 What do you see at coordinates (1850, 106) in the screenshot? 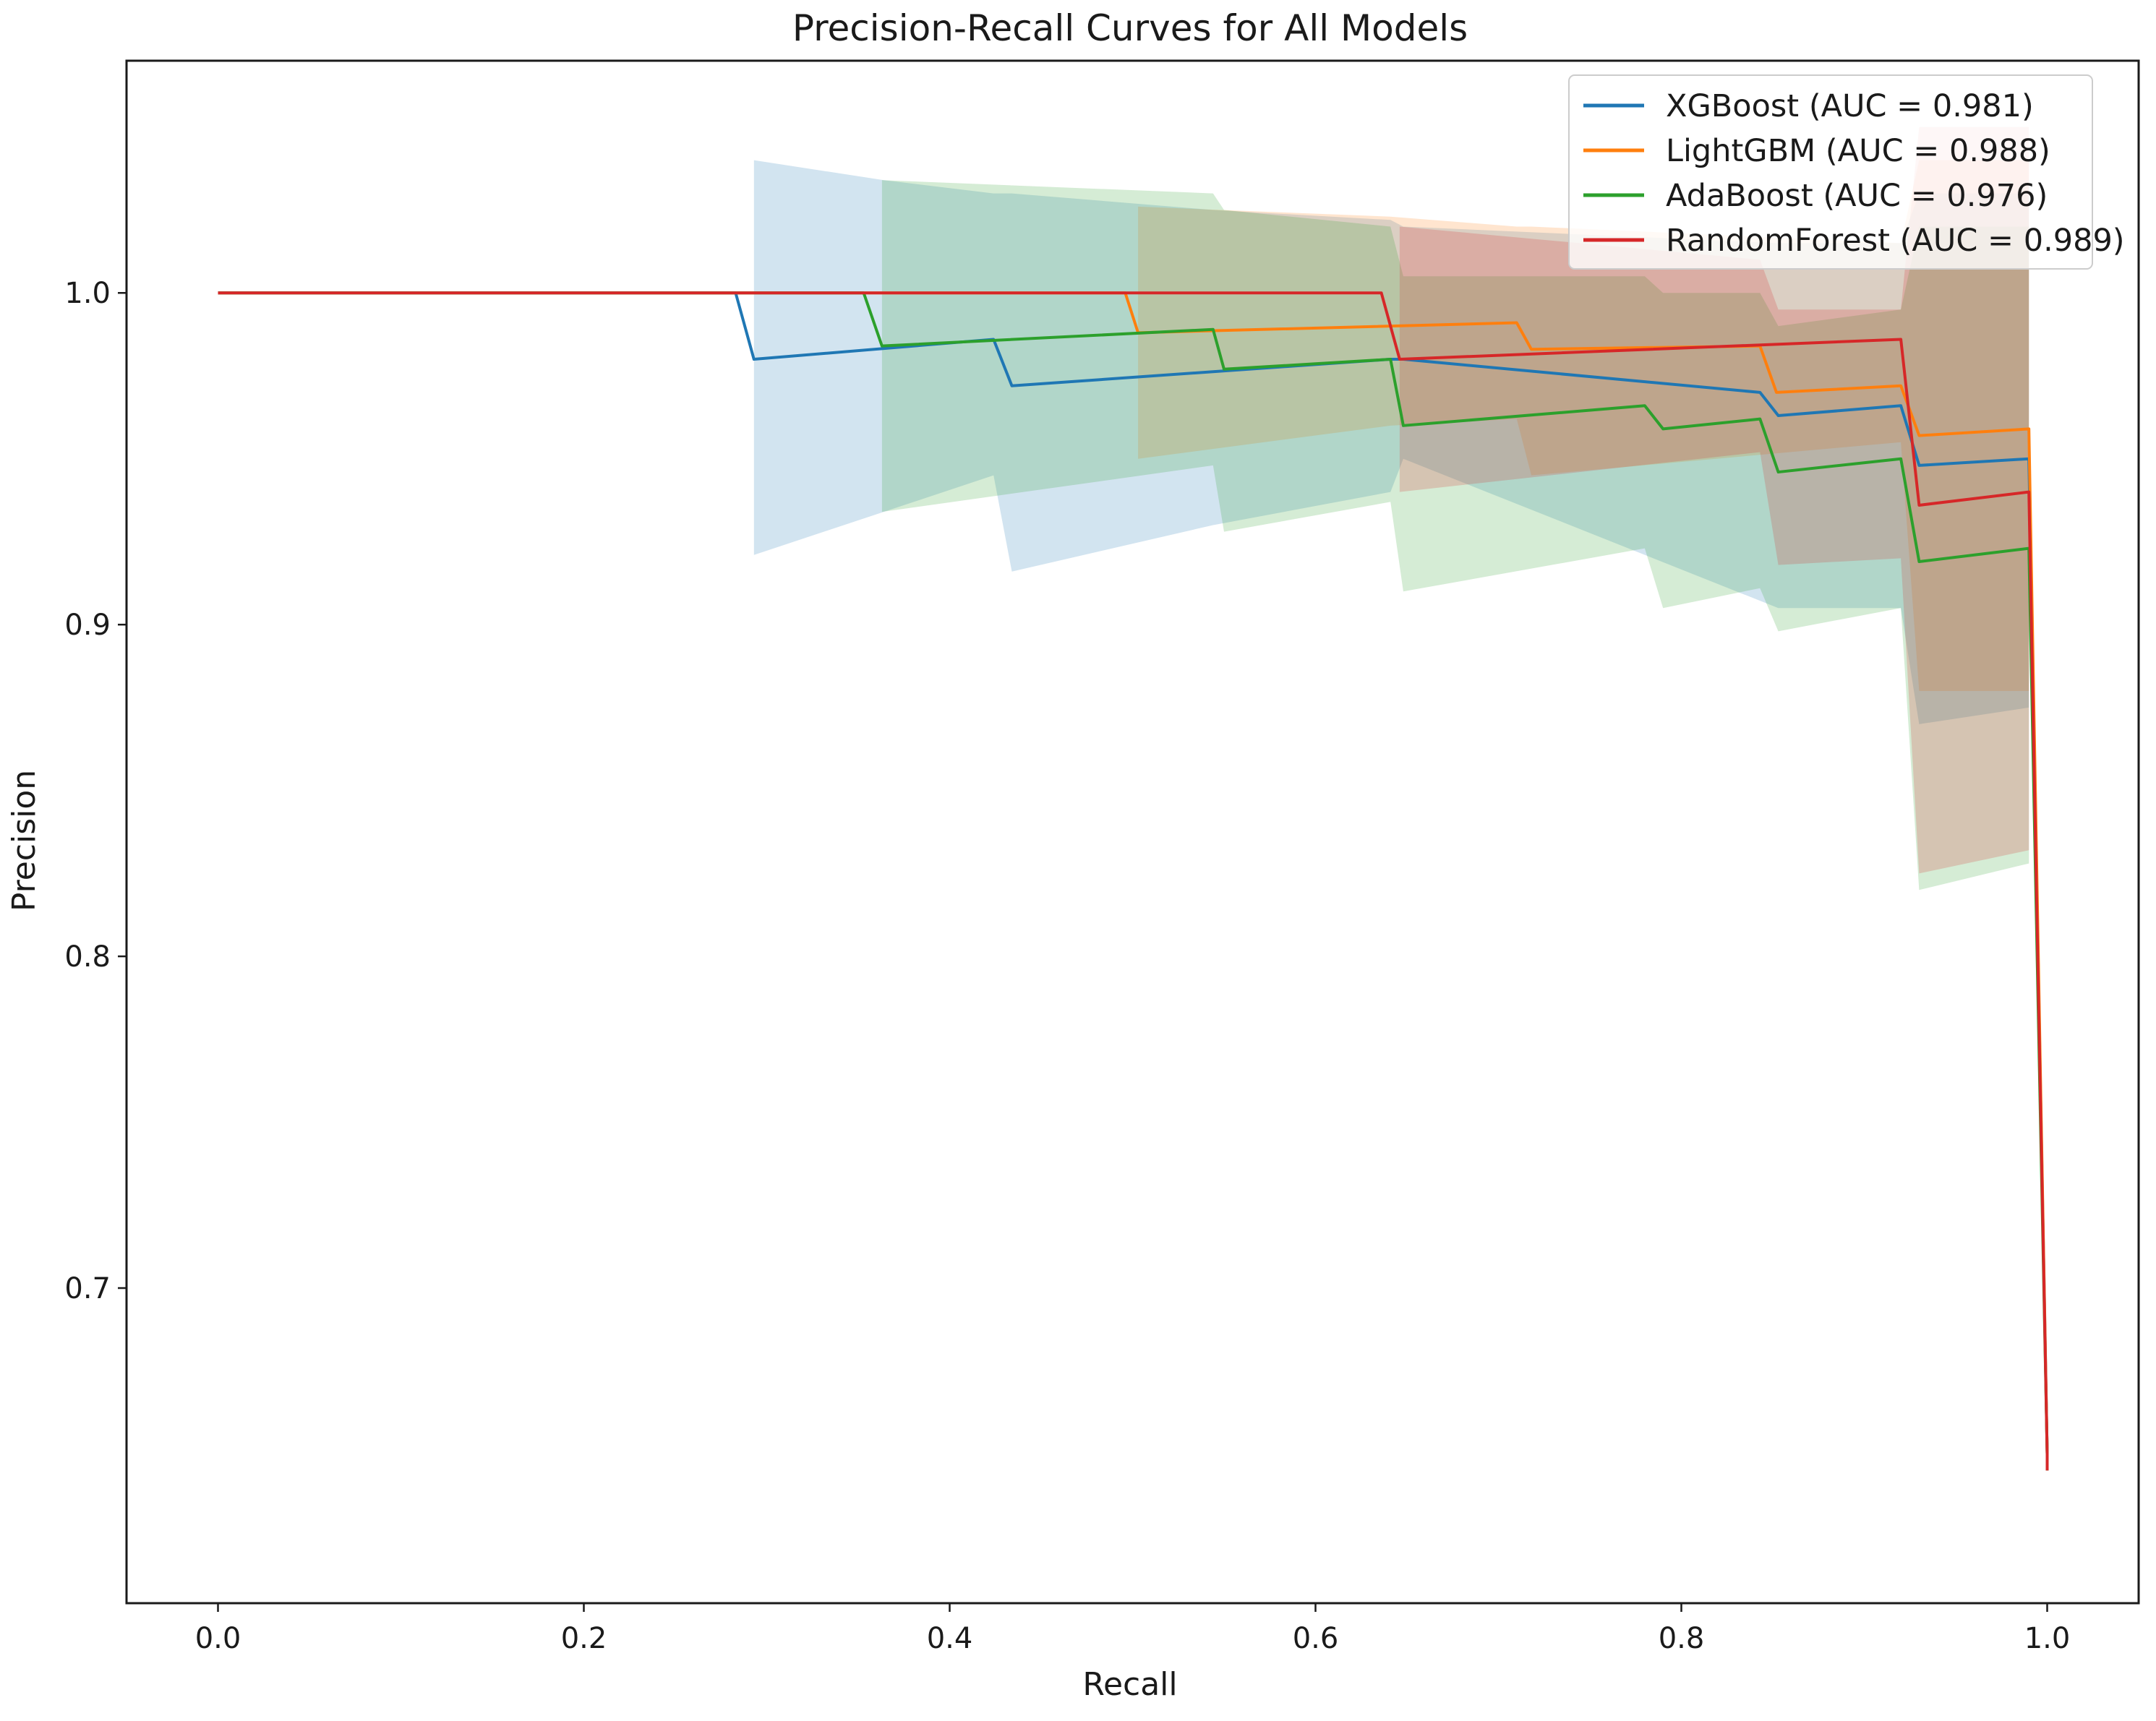
I see `xgboost-legend-label: XGBoost (AUC = 0.981)` at bounding box center [1850, 106].